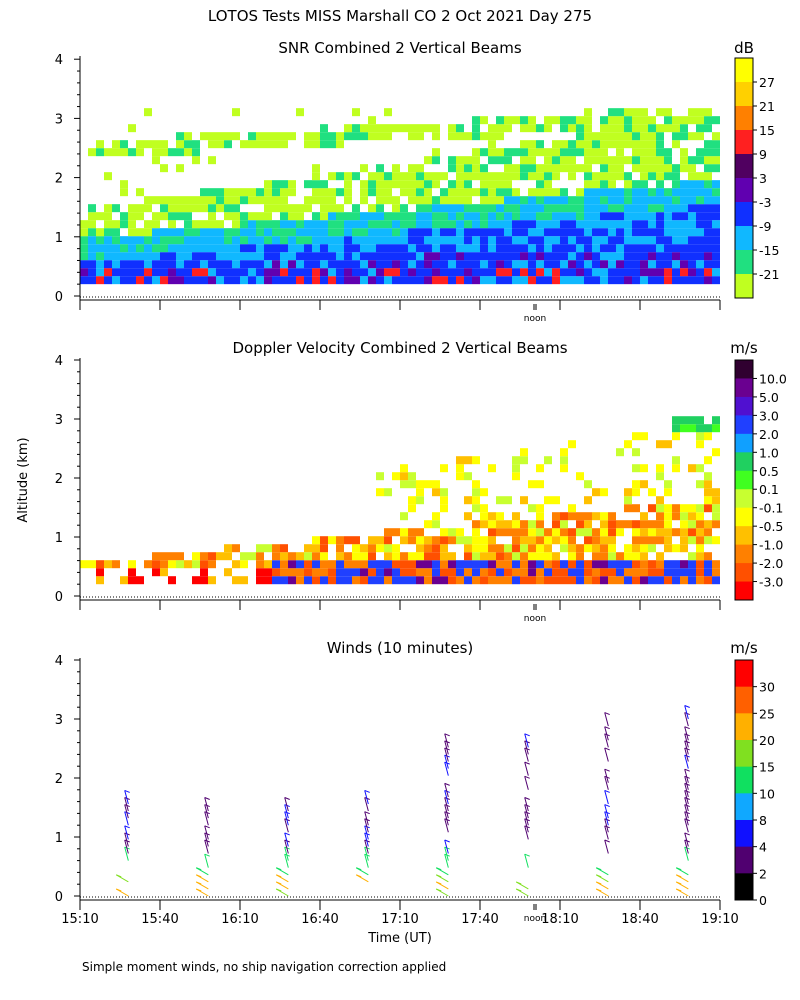 This screenshot has height=1000, width=800. What do you see at coordinates (319, 919) in the screenshot?
I see `x-tick-label: 16:40` at bounding box center [319, 919].